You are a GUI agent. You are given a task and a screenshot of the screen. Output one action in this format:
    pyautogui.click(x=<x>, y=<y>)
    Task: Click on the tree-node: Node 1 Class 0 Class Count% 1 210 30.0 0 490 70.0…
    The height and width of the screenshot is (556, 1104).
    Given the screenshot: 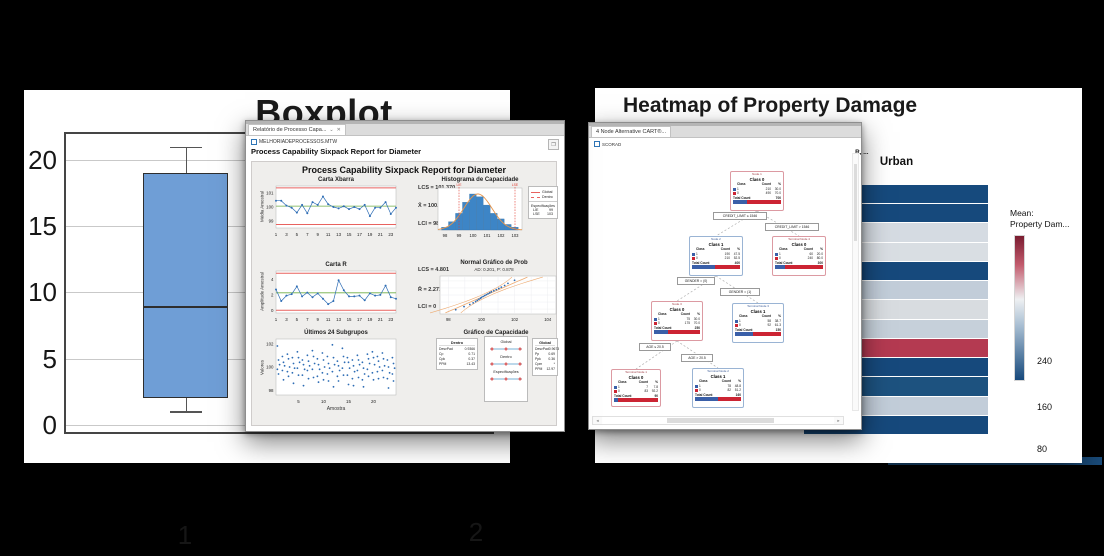 What is the action you would take?
    pyautogui.click(x=757, y=191)
    